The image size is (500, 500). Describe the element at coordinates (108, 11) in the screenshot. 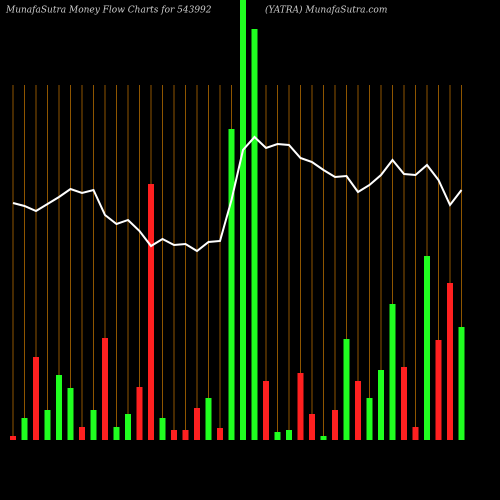

I see `chart-title: MunafaSutra Money Flow Charts for 543992` at that location.